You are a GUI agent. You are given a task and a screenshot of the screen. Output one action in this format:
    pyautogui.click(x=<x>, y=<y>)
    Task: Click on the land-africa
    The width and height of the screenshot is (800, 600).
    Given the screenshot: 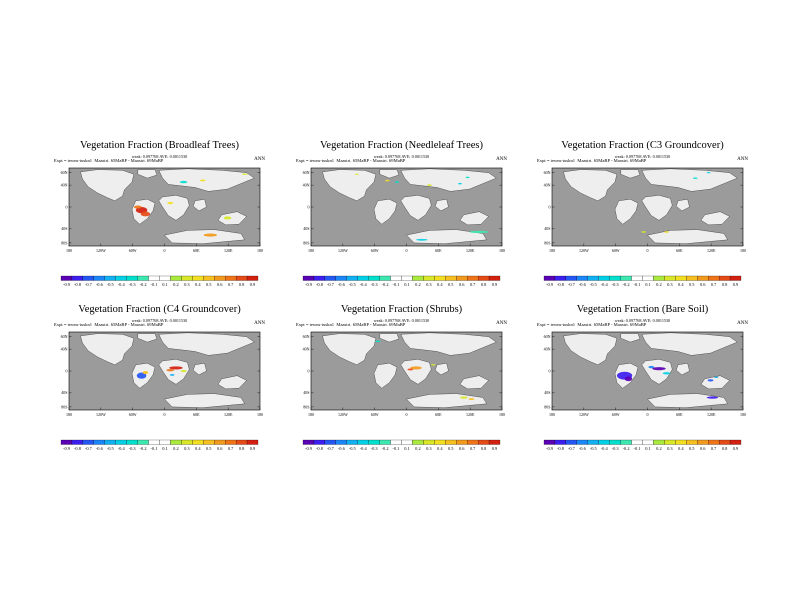 What is the action you would take?
    pyautogui.click(x=657, y=208)
    